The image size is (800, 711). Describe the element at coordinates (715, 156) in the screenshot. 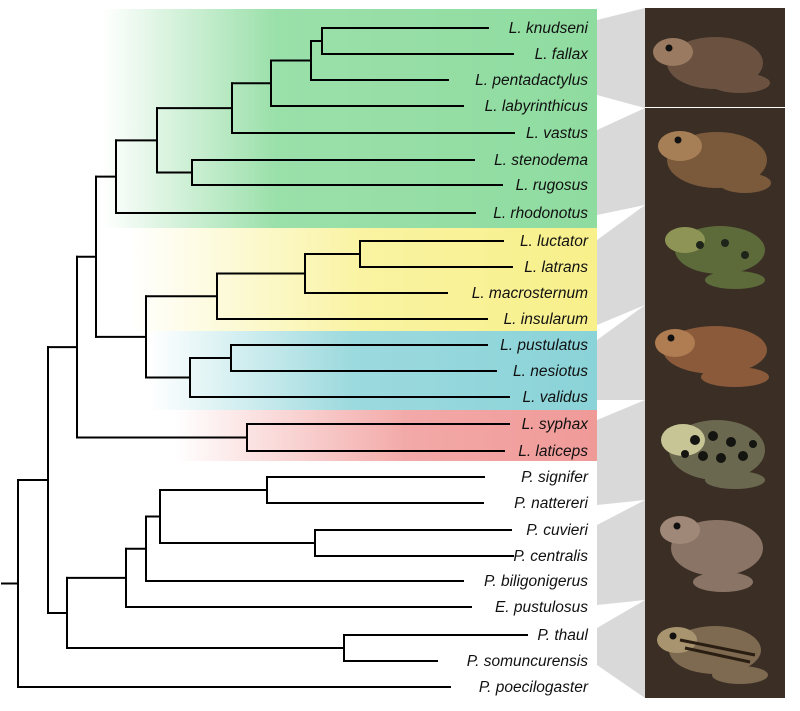

I see `photo-large-toad-frog` at that location.